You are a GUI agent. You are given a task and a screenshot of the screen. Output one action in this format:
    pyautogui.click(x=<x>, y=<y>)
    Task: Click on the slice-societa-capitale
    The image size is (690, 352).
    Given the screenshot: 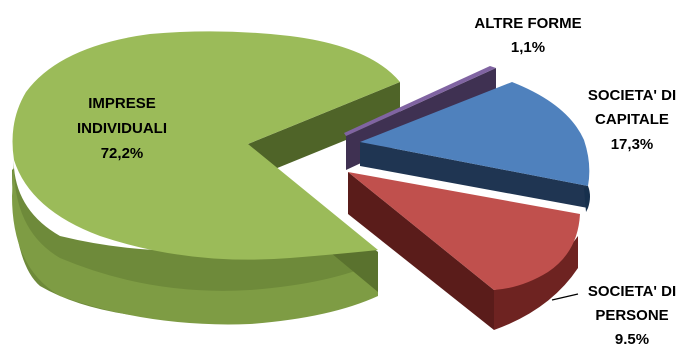 What is the action you would take?
    pyautogui.click(x=475, y=147)
    